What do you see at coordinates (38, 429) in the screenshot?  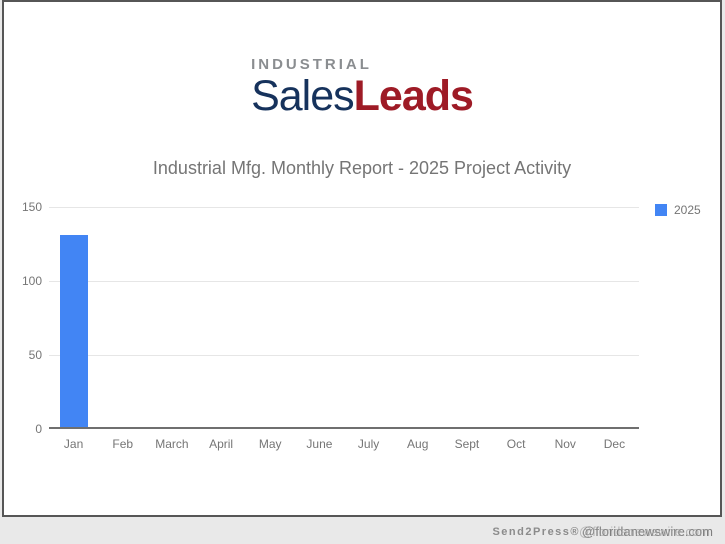 I see `y-tick-label: 0` at bounding box center [38, 429].